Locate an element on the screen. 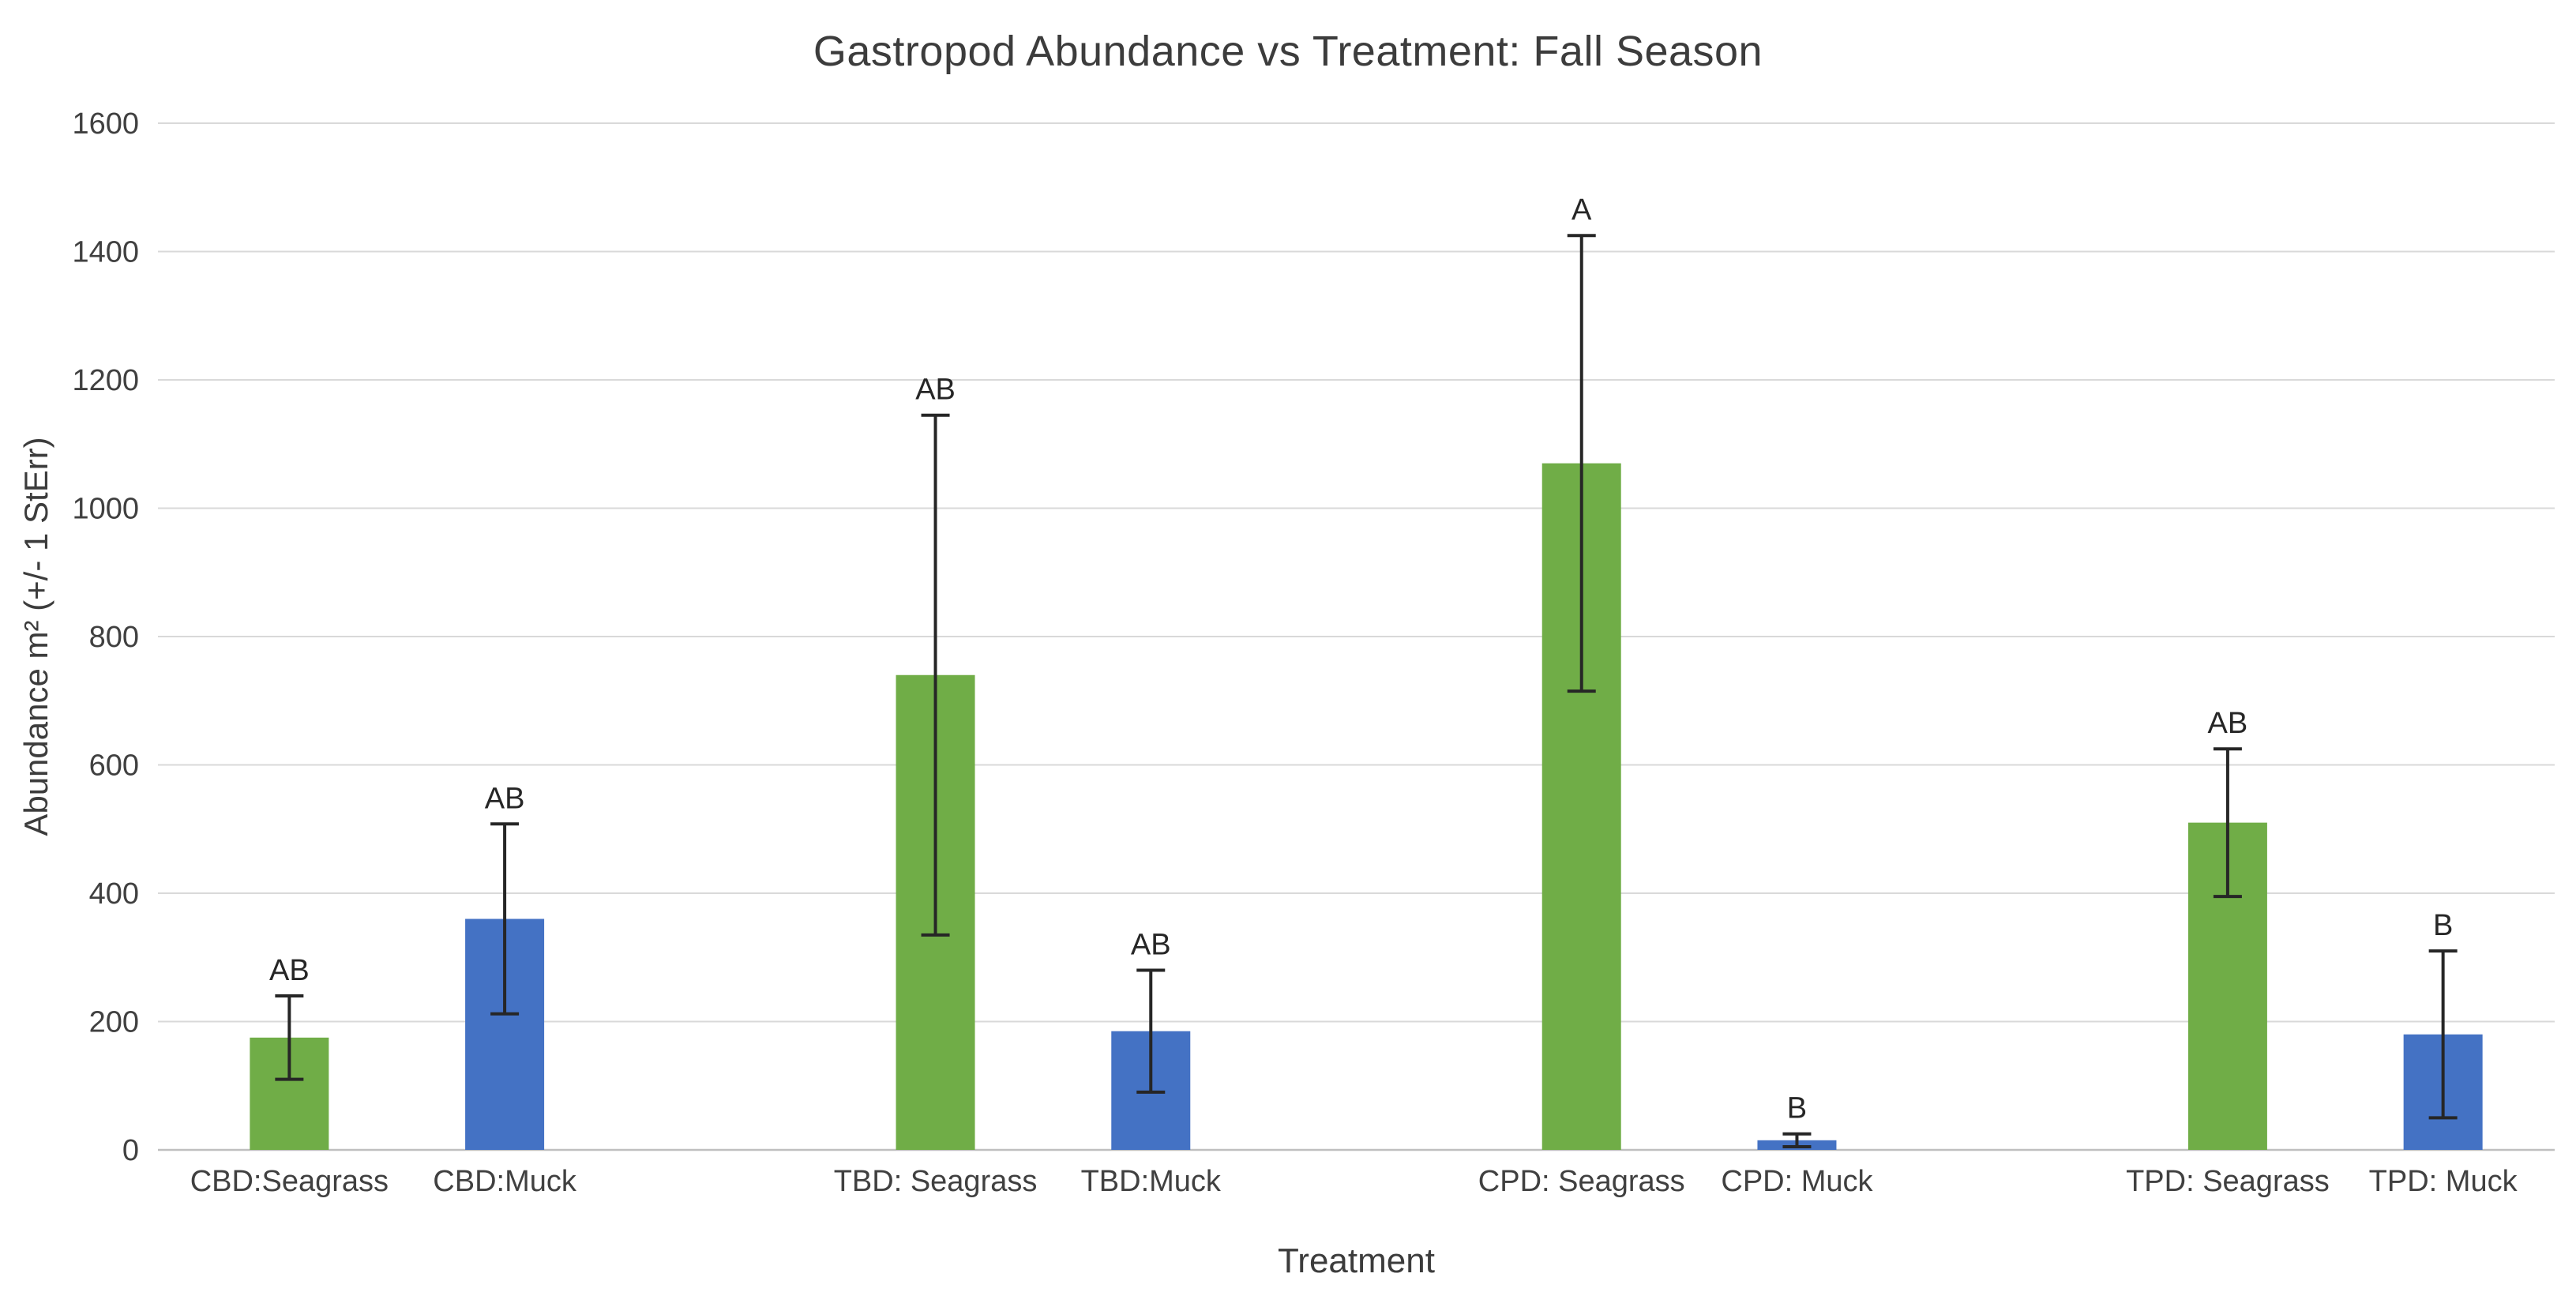 Image resolution: width=2576 pixels, height=1296 pixels. y-tick-label: 0 is located at coordinates (130, 1150).